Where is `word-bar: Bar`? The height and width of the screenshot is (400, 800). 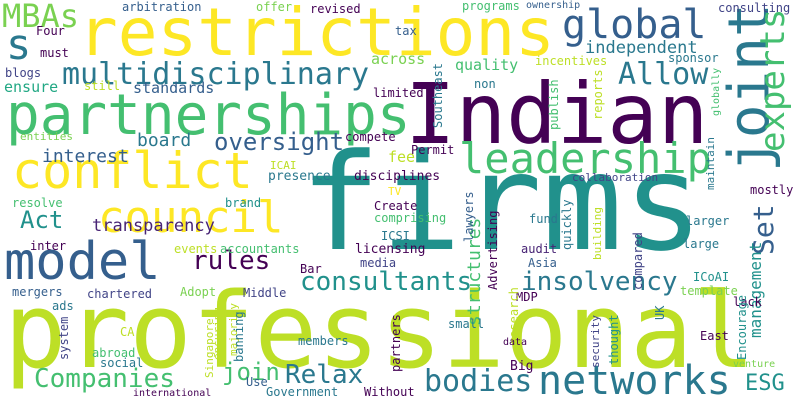
word-bar: Bar is located at coordinates (311, 269).